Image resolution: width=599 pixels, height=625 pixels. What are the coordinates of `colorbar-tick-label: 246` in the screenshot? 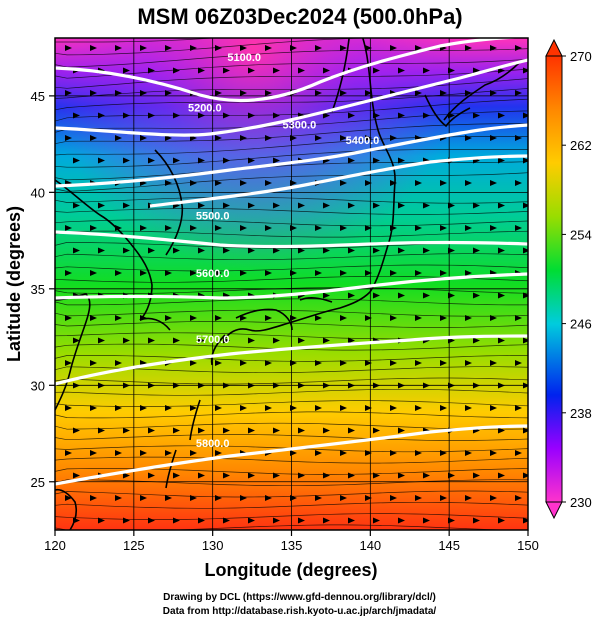 It's located at (581, 324).